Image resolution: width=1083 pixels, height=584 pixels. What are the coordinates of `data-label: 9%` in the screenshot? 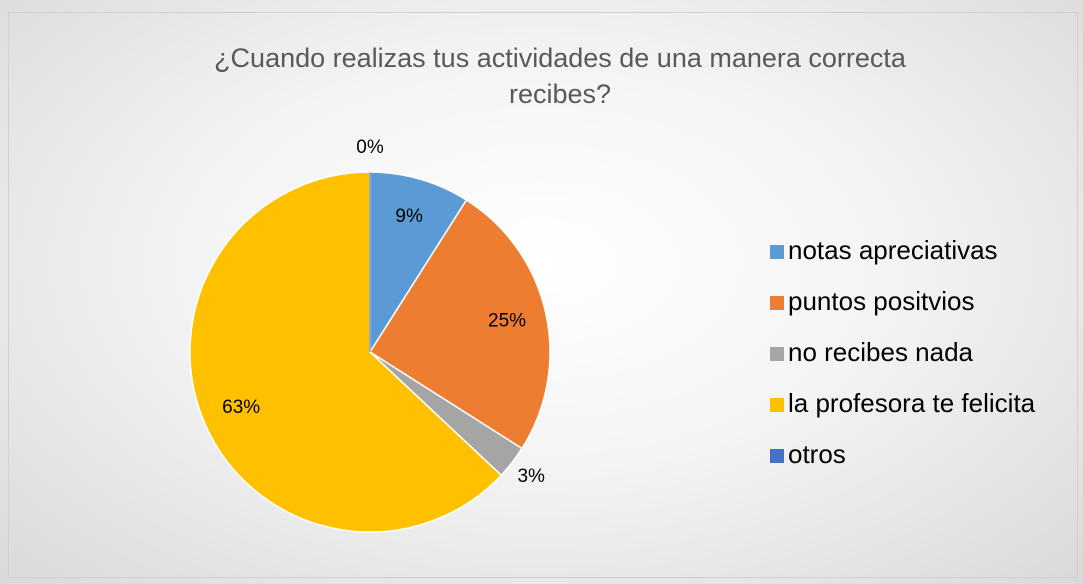 It's located at (409, 216).